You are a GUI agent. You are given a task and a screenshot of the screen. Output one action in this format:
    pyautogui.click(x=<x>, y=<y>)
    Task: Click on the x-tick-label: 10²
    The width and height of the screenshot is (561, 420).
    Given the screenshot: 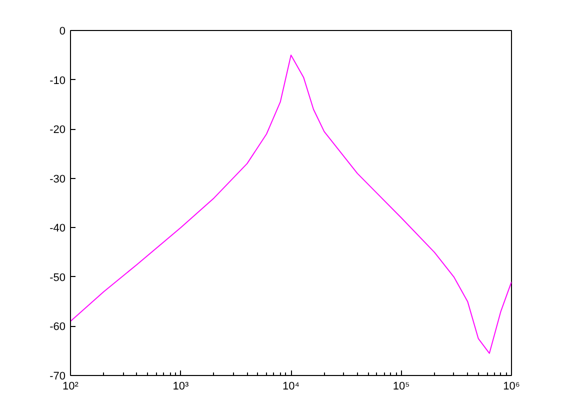 What is the action you would take?
    pyautogui.click(x=70, y=386)
    